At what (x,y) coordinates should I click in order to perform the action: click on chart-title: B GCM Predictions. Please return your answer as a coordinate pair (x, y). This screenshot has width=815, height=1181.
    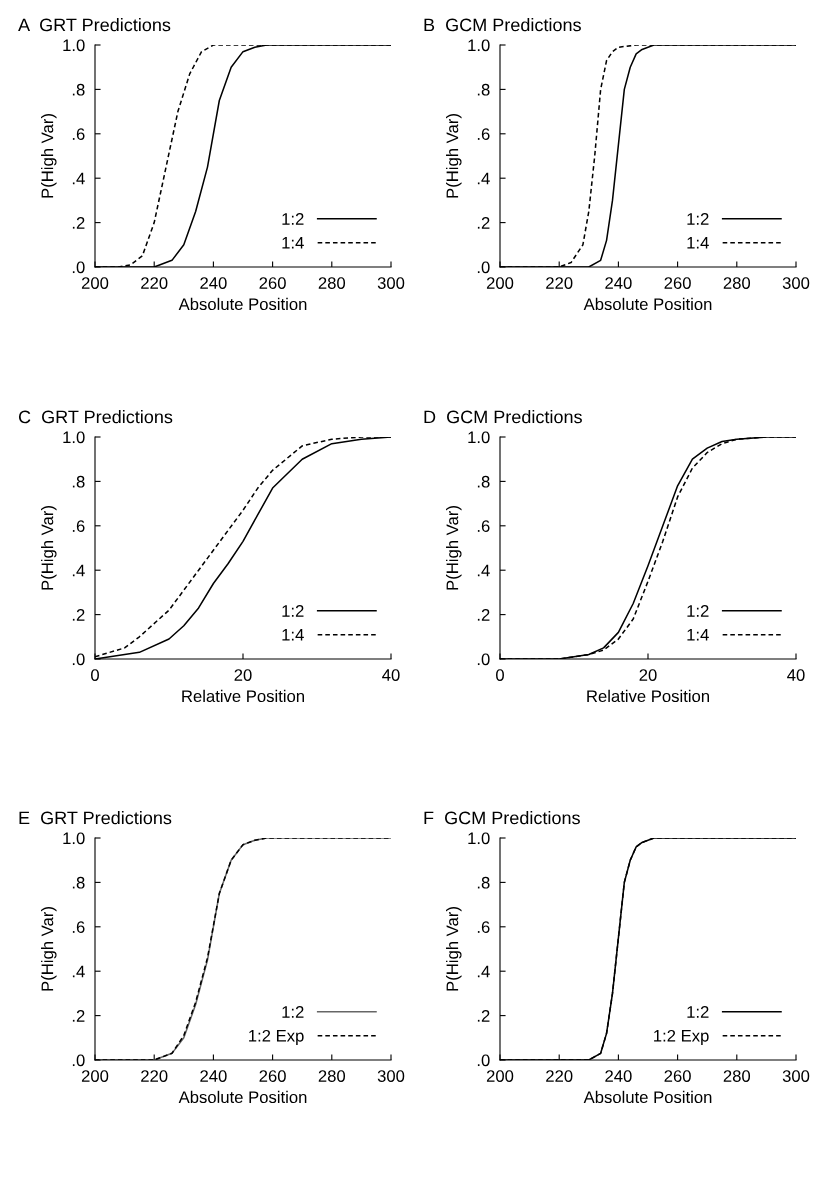
    Looking at the image, I should click on (502, 25).